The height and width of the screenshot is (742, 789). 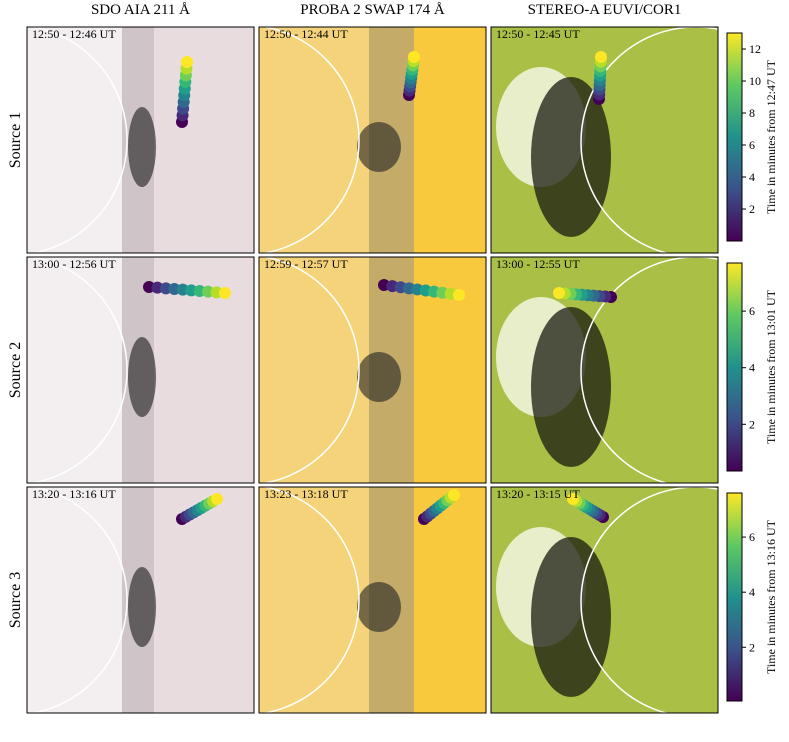 What do you see at coordinates (306, 264) in the screenshot?
I see `time-label: 12:59 - 12:57 UT` at bounding box center [306, 264].